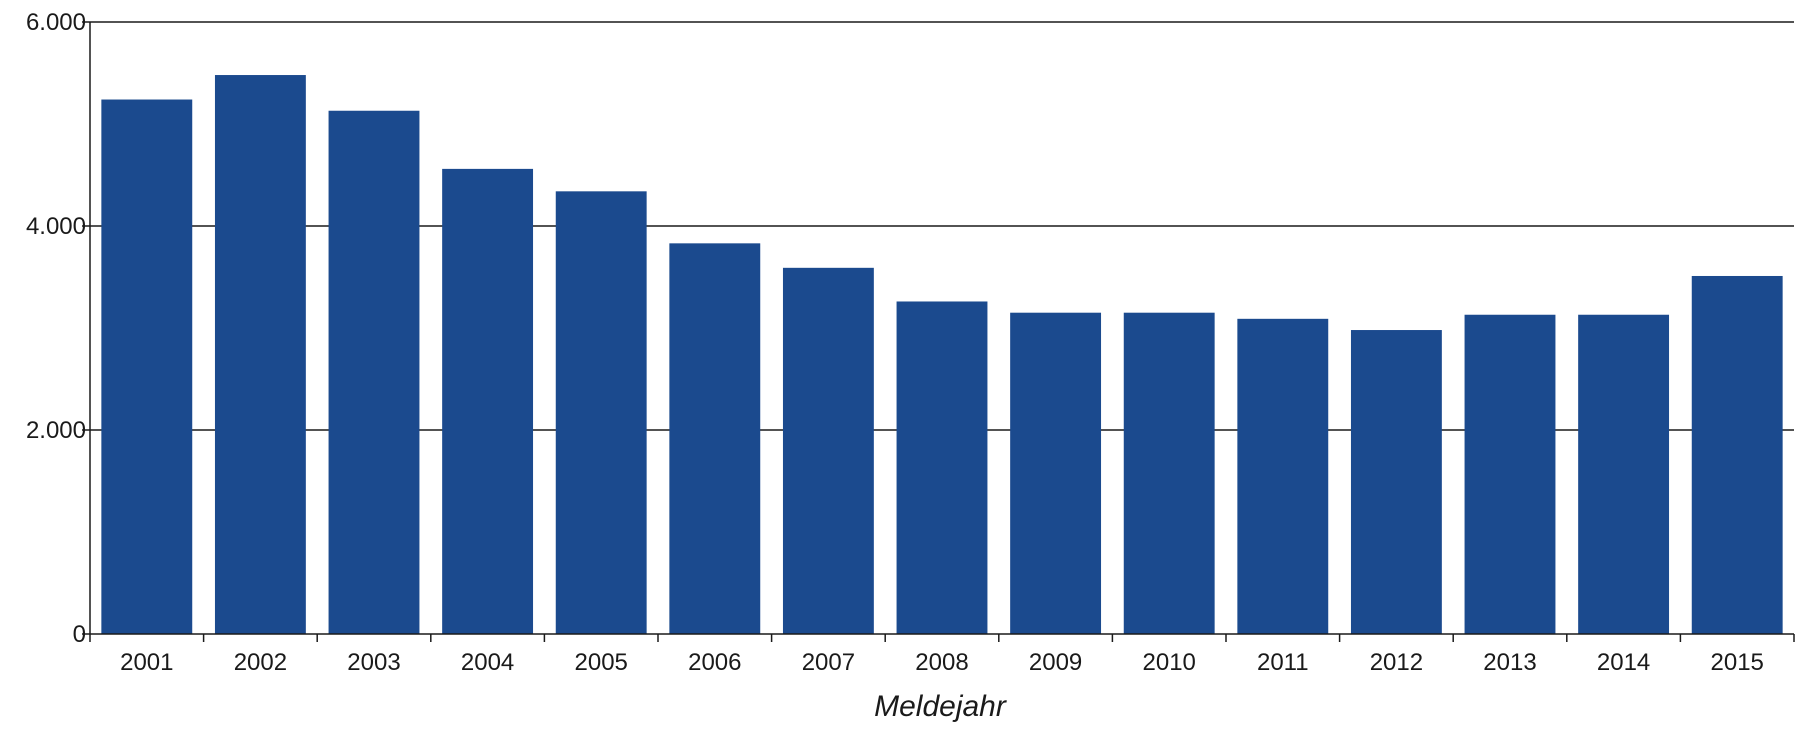 The image size is (1804, 736). Describe the element at coordinates (147, 366) in the screenshot. I see `bar-2001` at that location.